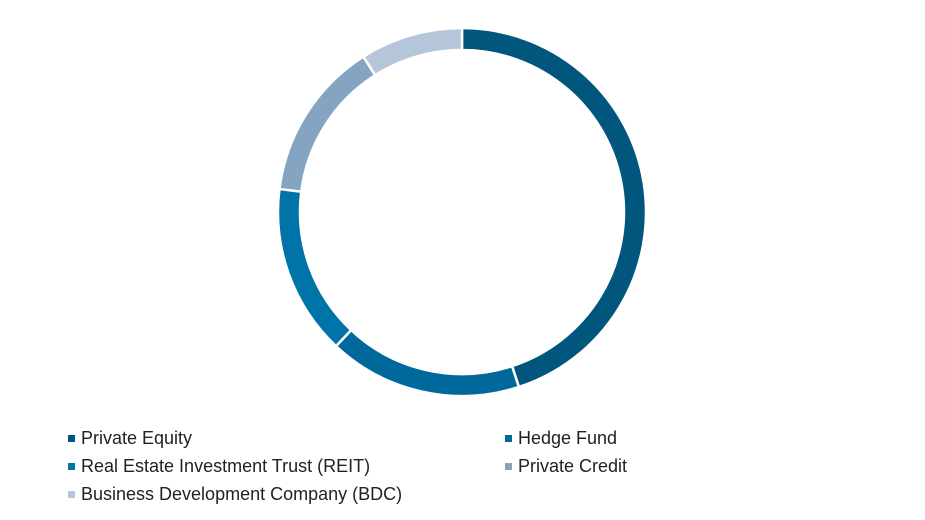 The width and height of the screenshot is (925, 520). I want to click on slice-private-equity, so click(554, 207).